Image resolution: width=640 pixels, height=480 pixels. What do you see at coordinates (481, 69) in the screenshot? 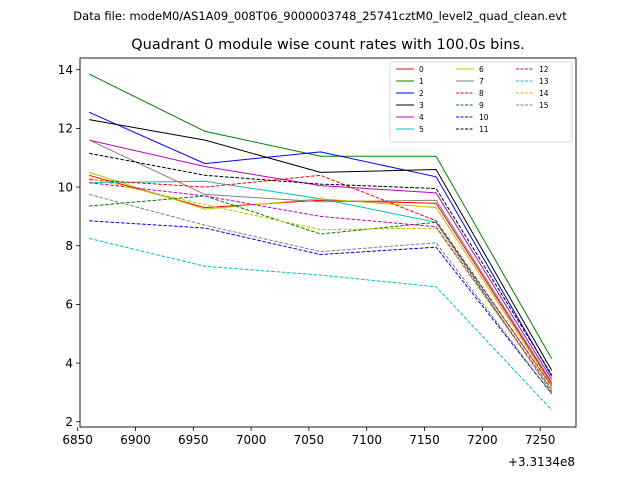
I see `legend-label-6: 6` at bounding box center [481, 69].